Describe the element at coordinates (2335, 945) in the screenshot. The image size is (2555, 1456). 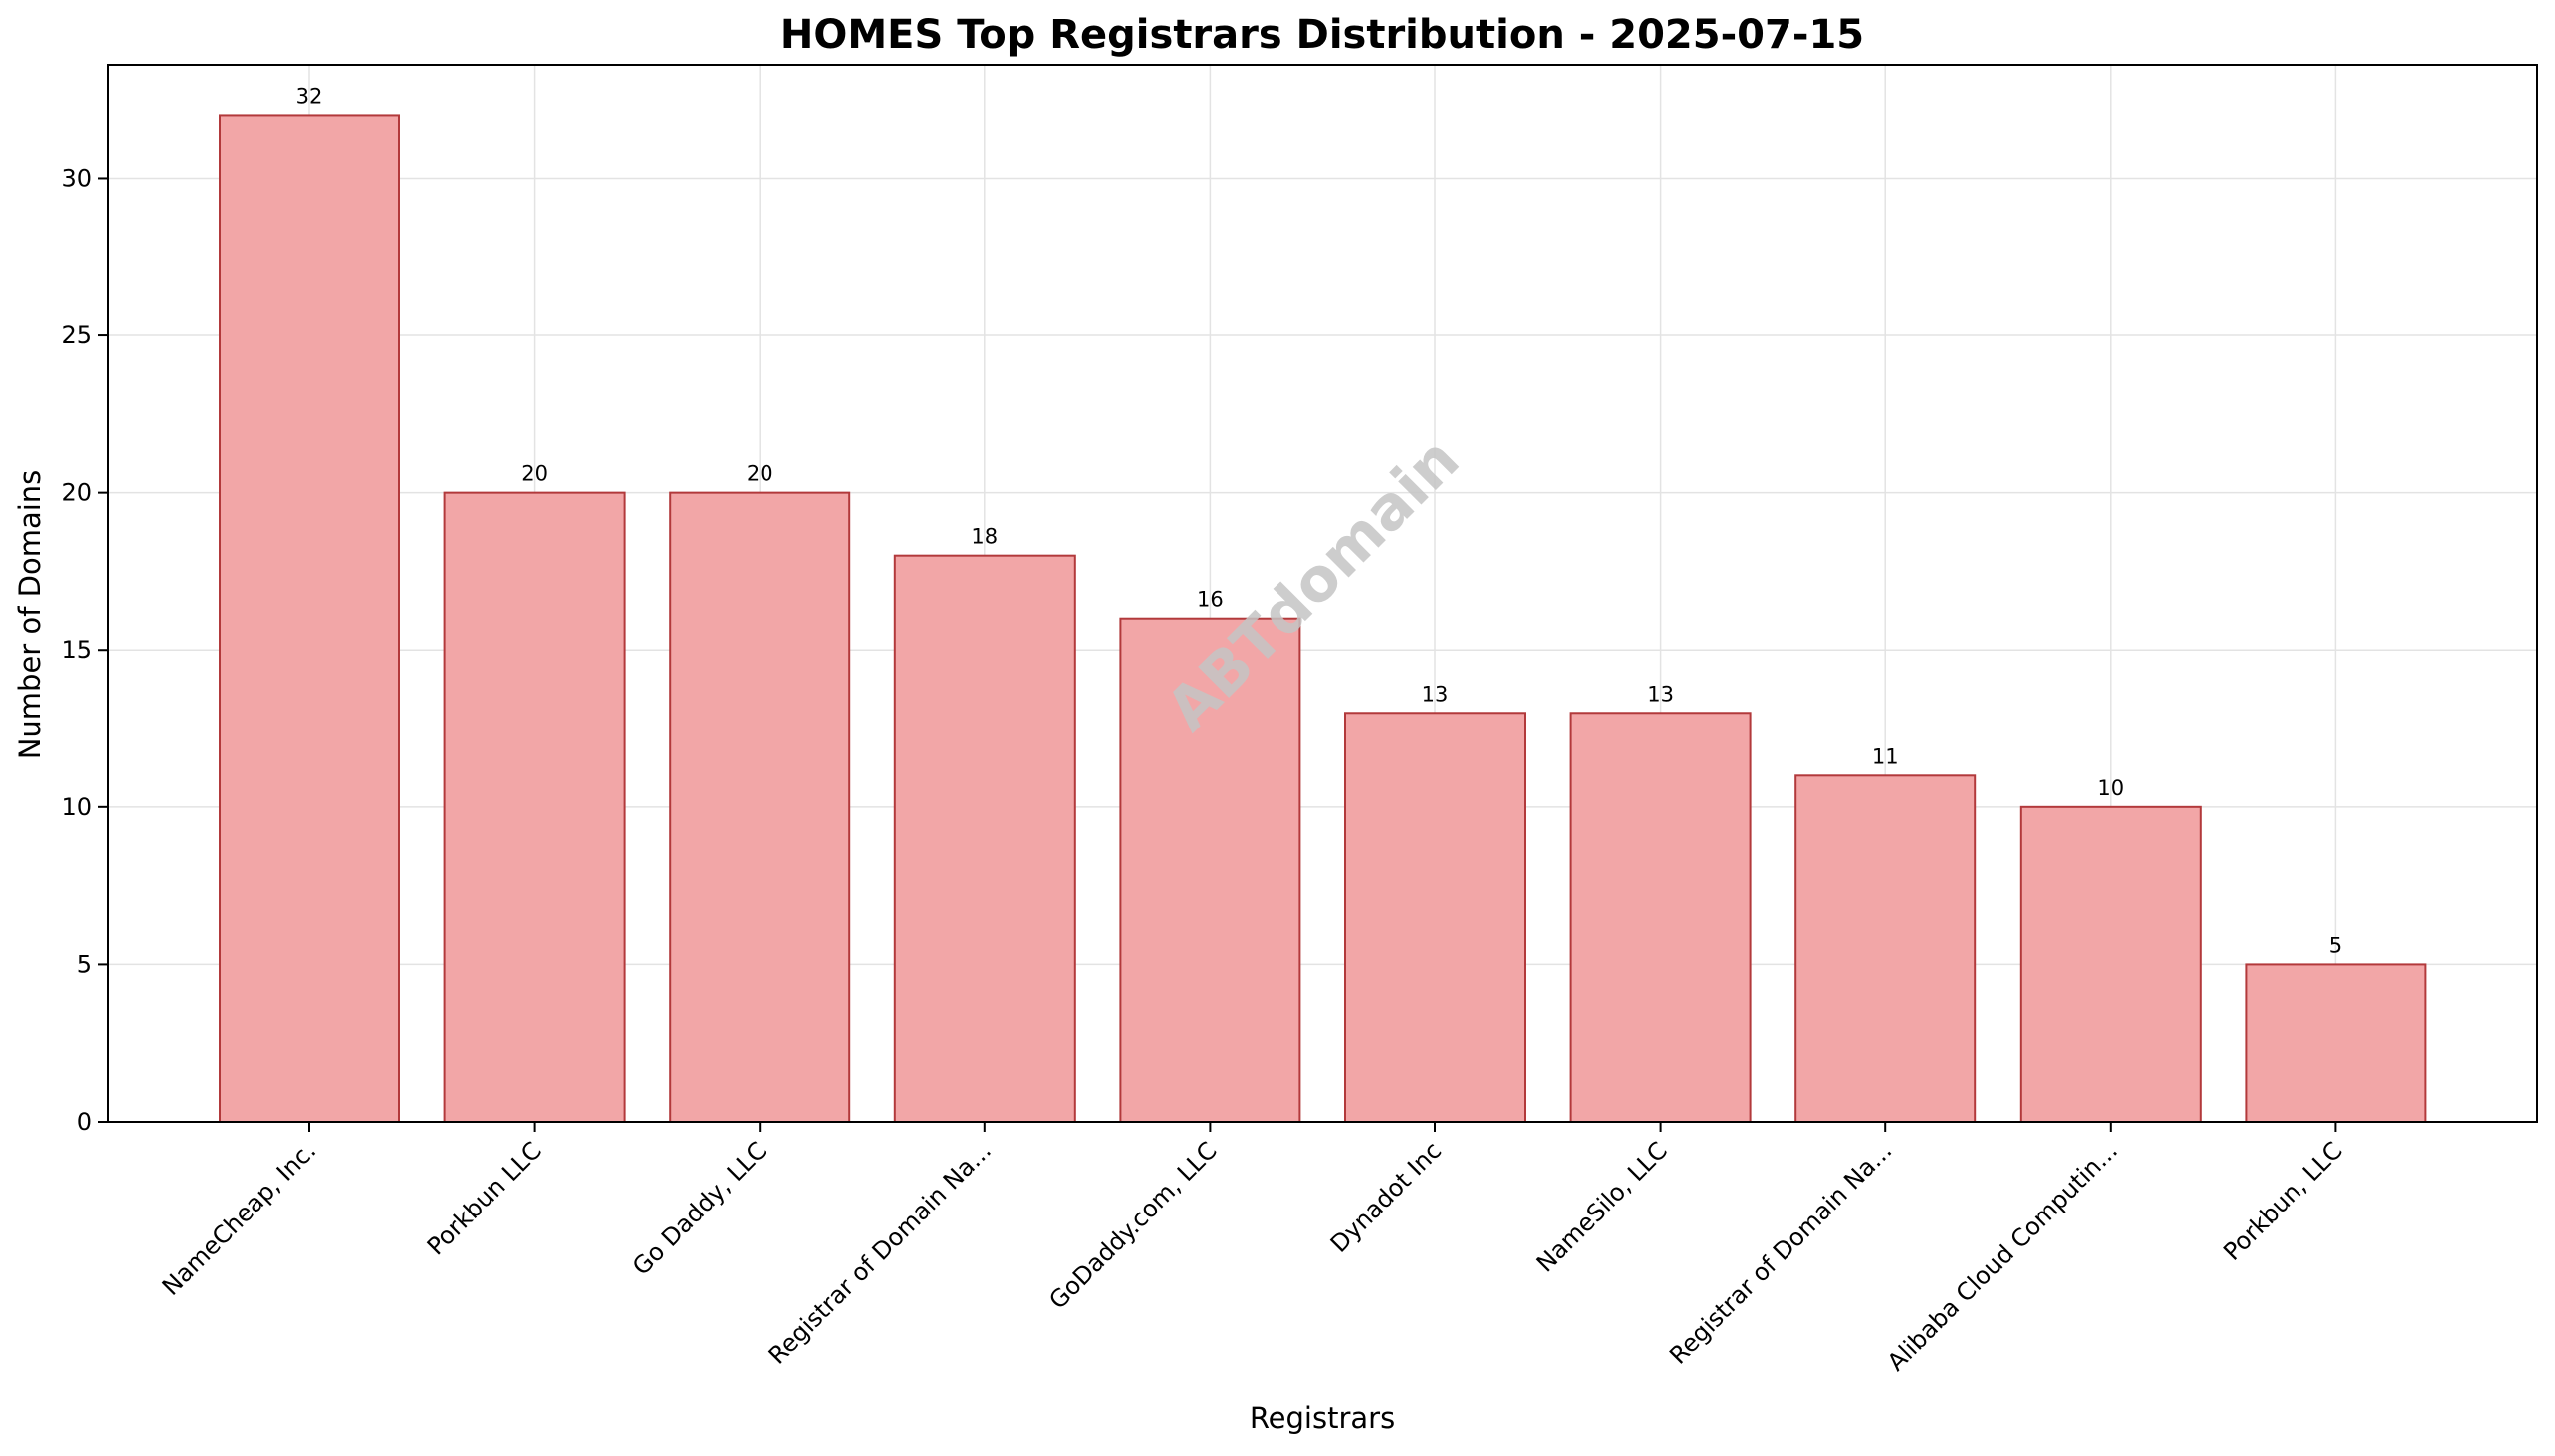
I see `data-label: 5` at that location.